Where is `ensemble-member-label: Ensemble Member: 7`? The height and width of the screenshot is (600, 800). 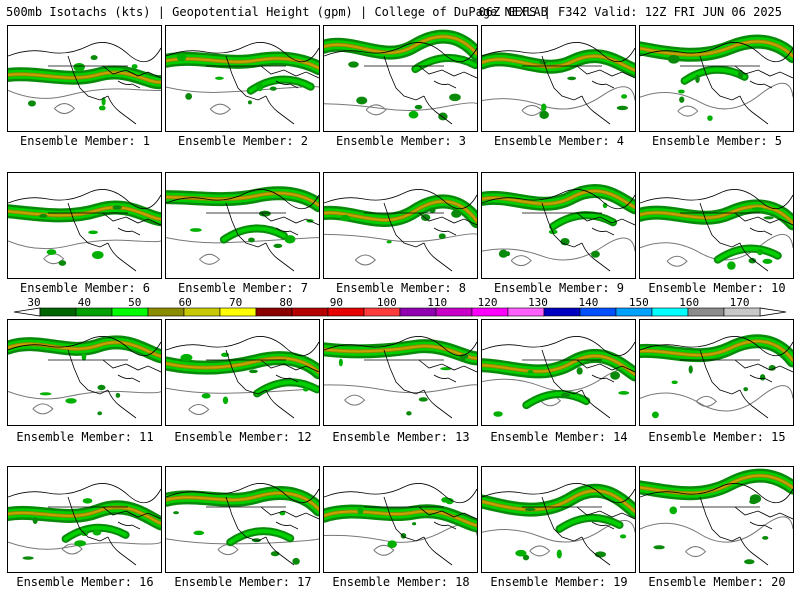 ensemble-member-label: Ensemble Member: 7 is located at coordinates (243, 288).